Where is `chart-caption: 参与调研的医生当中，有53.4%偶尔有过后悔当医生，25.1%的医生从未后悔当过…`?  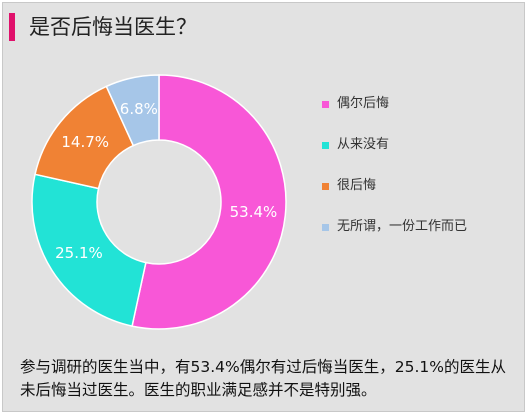 chart-caption: 参与调研的医生当中，有53.4%偶尔有过后悔当医生，25.1%的医生从未后悔当过… is located at coordinates (263, 378).